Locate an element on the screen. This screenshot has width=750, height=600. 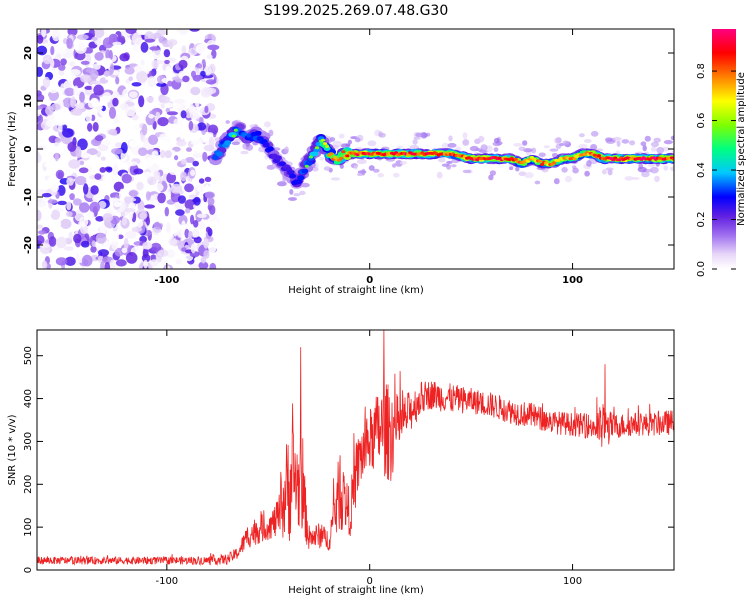
spectrogram-ylabel: Frequency (Hz) is located at coordinates (12, 149).